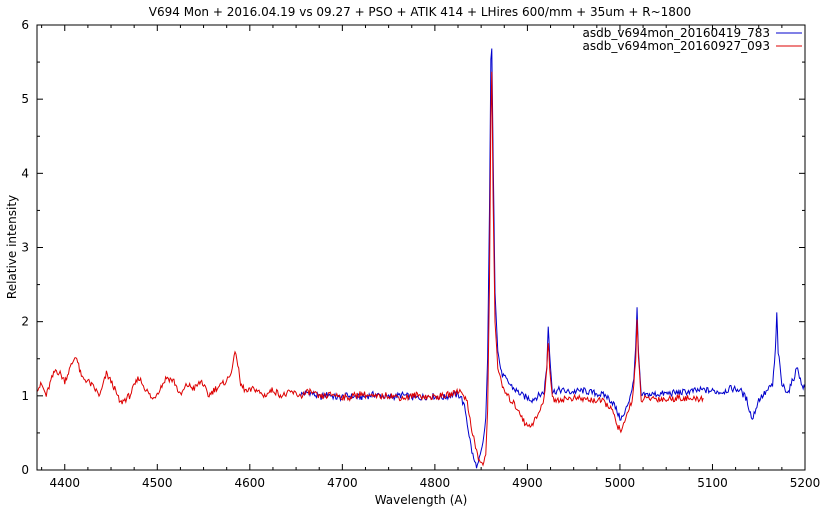 The image size is (820, 510). I want to click on legend-label: asdb_v694mon_20160419_783, so click(676, 33).